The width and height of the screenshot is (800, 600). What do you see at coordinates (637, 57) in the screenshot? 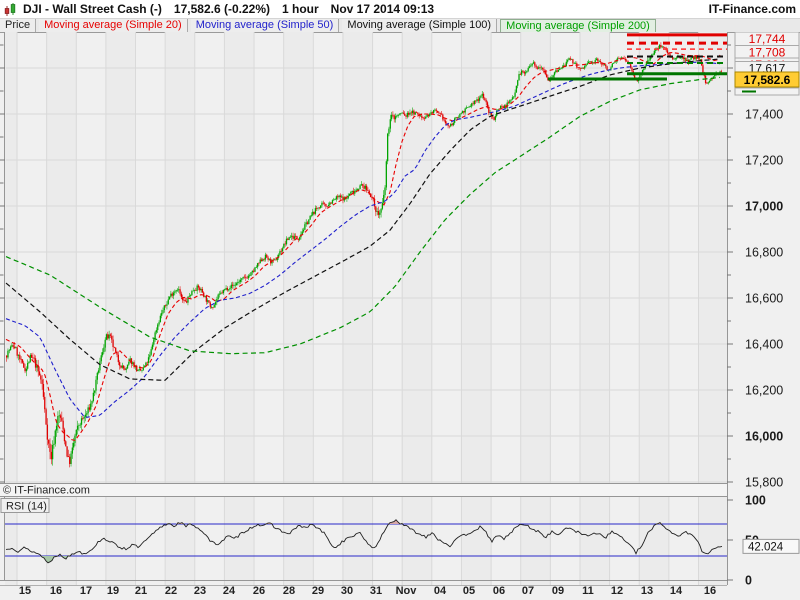
I see `level-marker-lines` at bounding box center [637, 57].